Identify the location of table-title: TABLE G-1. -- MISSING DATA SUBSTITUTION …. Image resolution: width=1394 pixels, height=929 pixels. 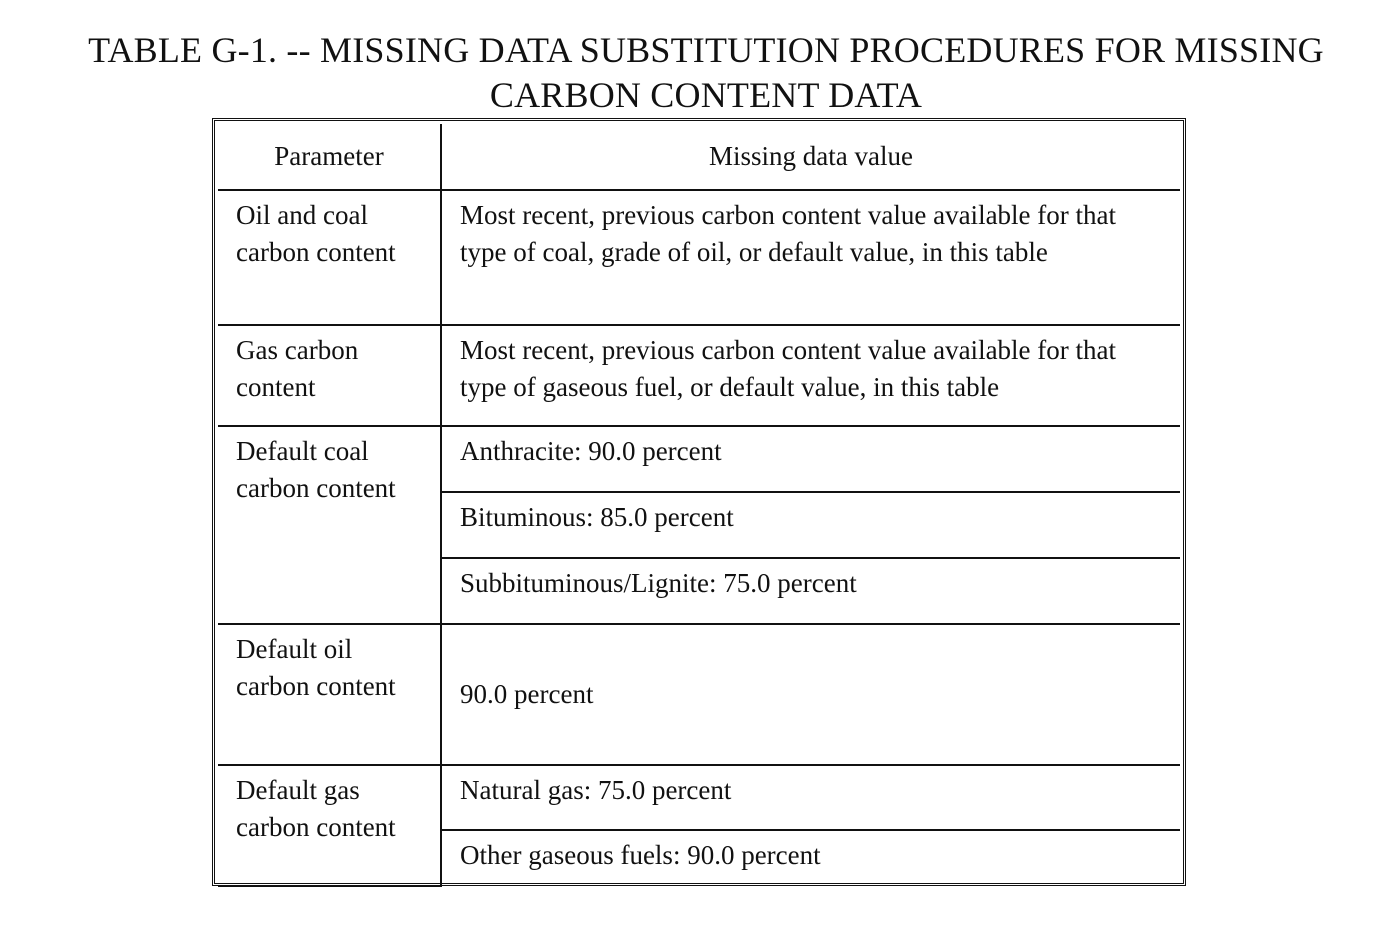
(697, 73).